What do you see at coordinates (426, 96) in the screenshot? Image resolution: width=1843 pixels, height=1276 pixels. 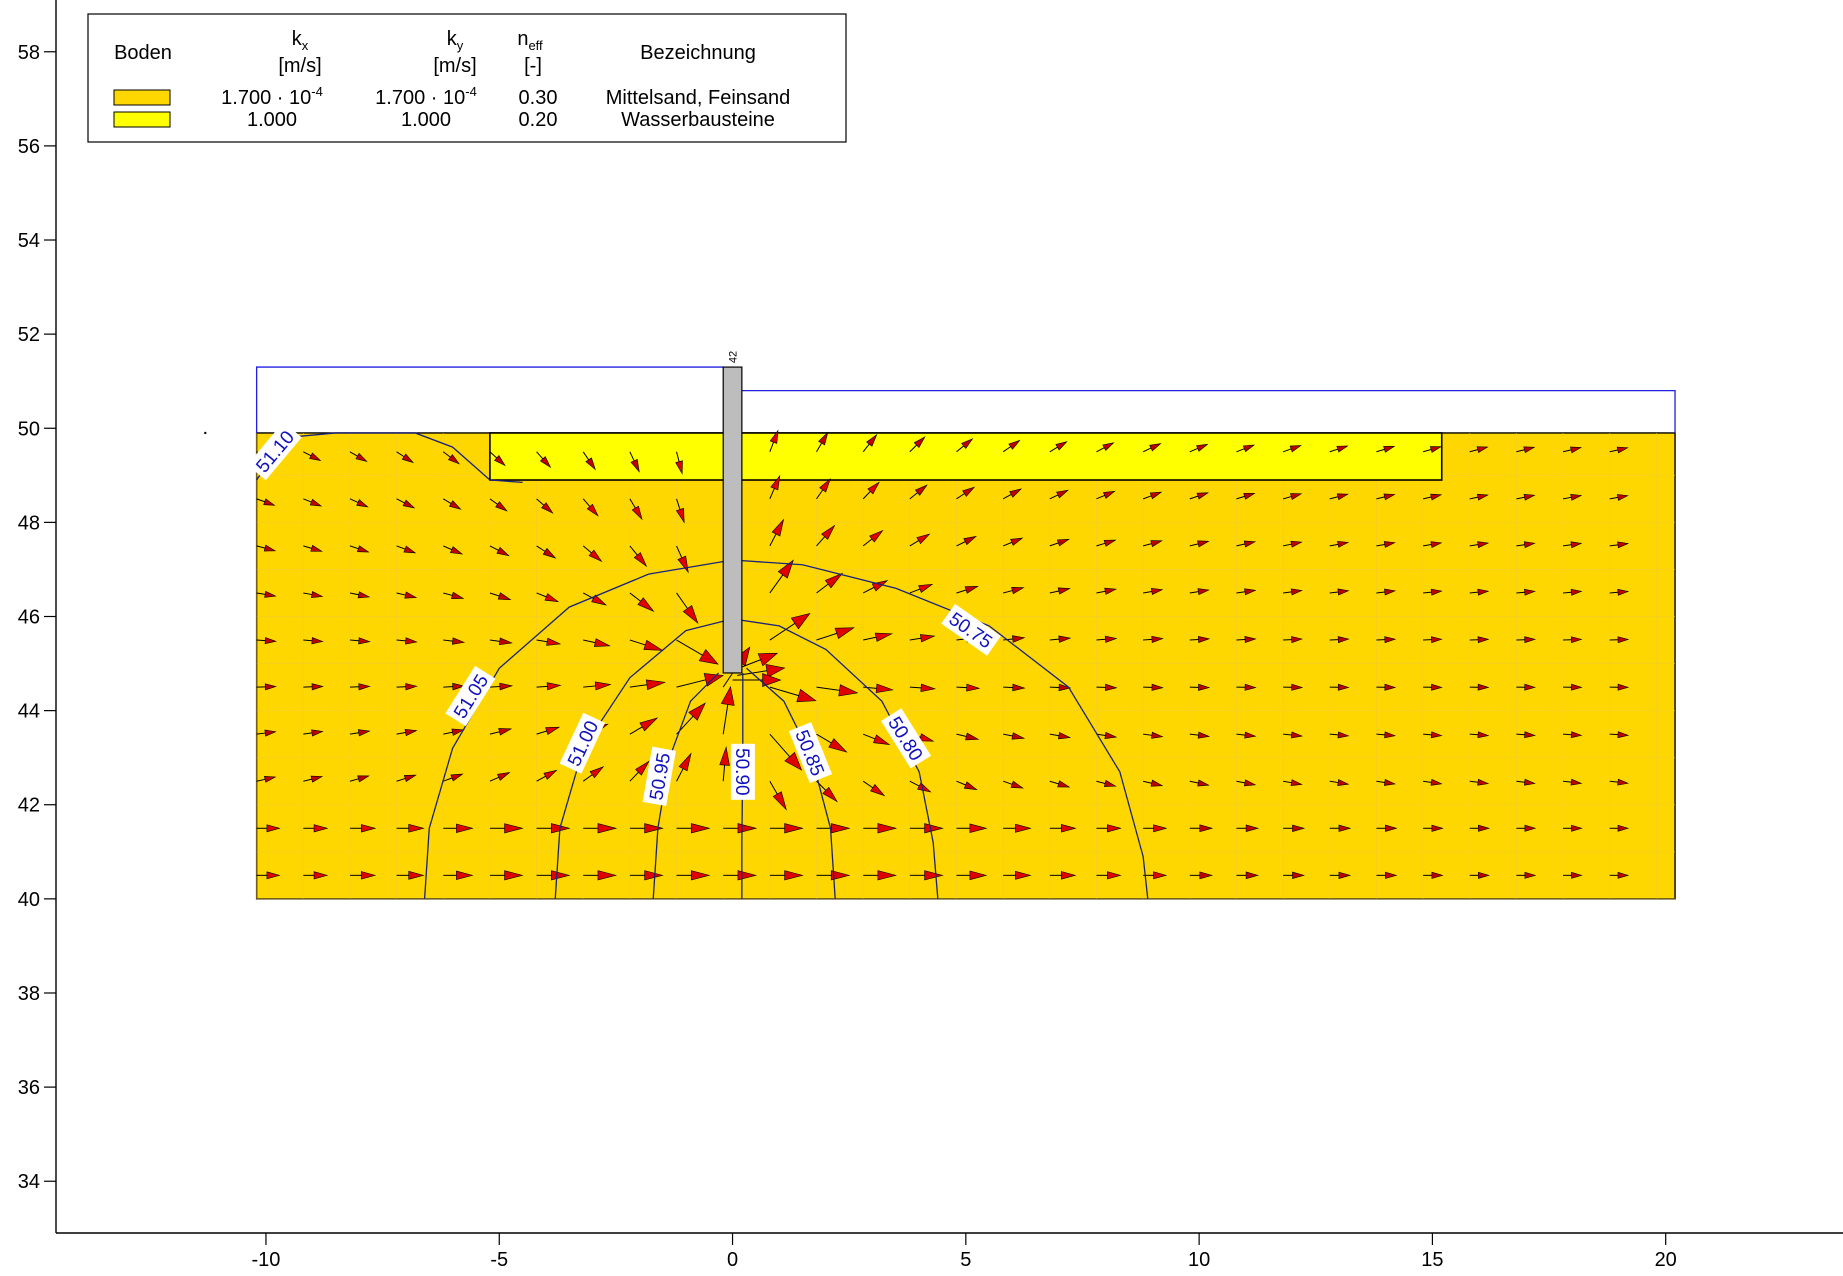 I see `legend-ky-value: 1.700 · 10⁻⁴` at bounding box center [426, 96].